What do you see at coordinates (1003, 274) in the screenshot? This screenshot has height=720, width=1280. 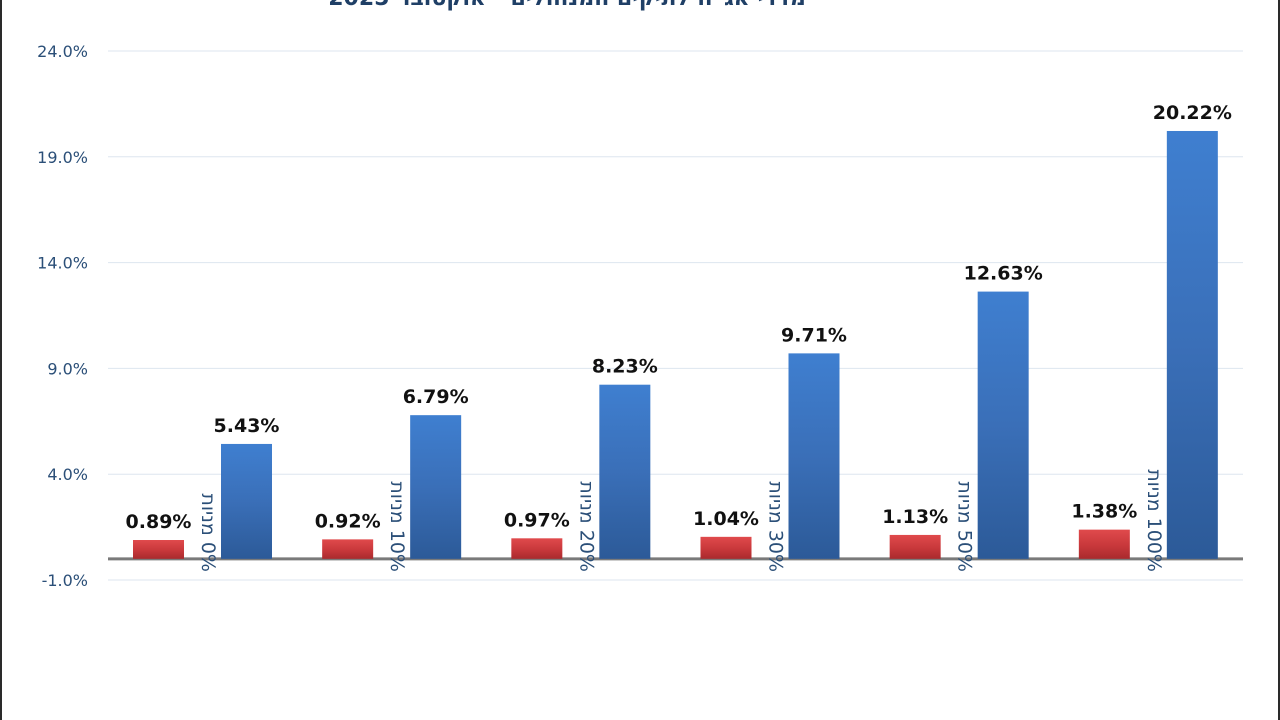 I see `data-label: 12.63%` at bounding box center [1003, 274].